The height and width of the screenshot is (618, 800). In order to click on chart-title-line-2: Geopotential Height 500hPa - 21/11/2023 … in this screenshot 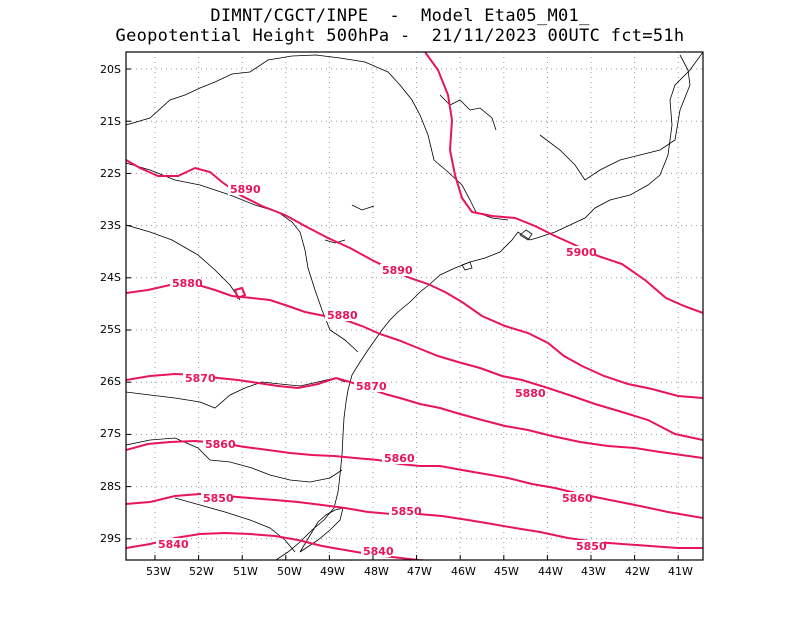, I will do `click(400, 36)`.